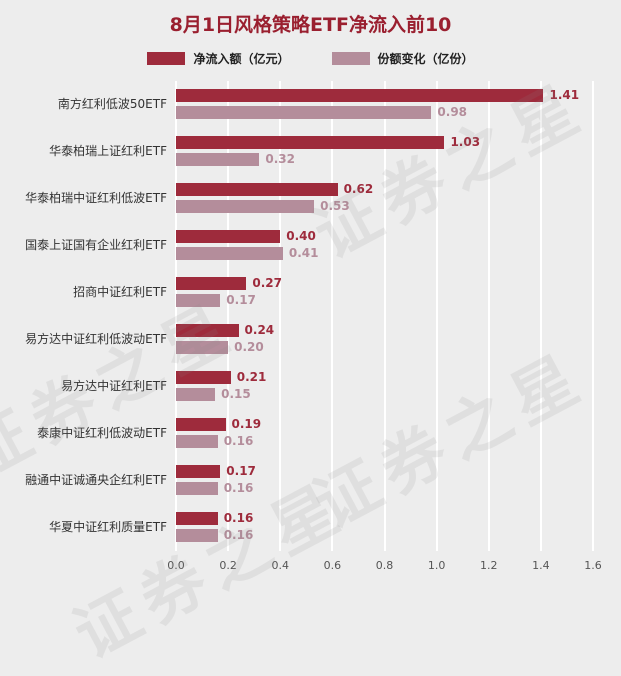 This screenshot has width=621, height=676. Describe the element at coordinates (249, 347) in the screenshot. I see `share-change-value: 0.20` at that location.